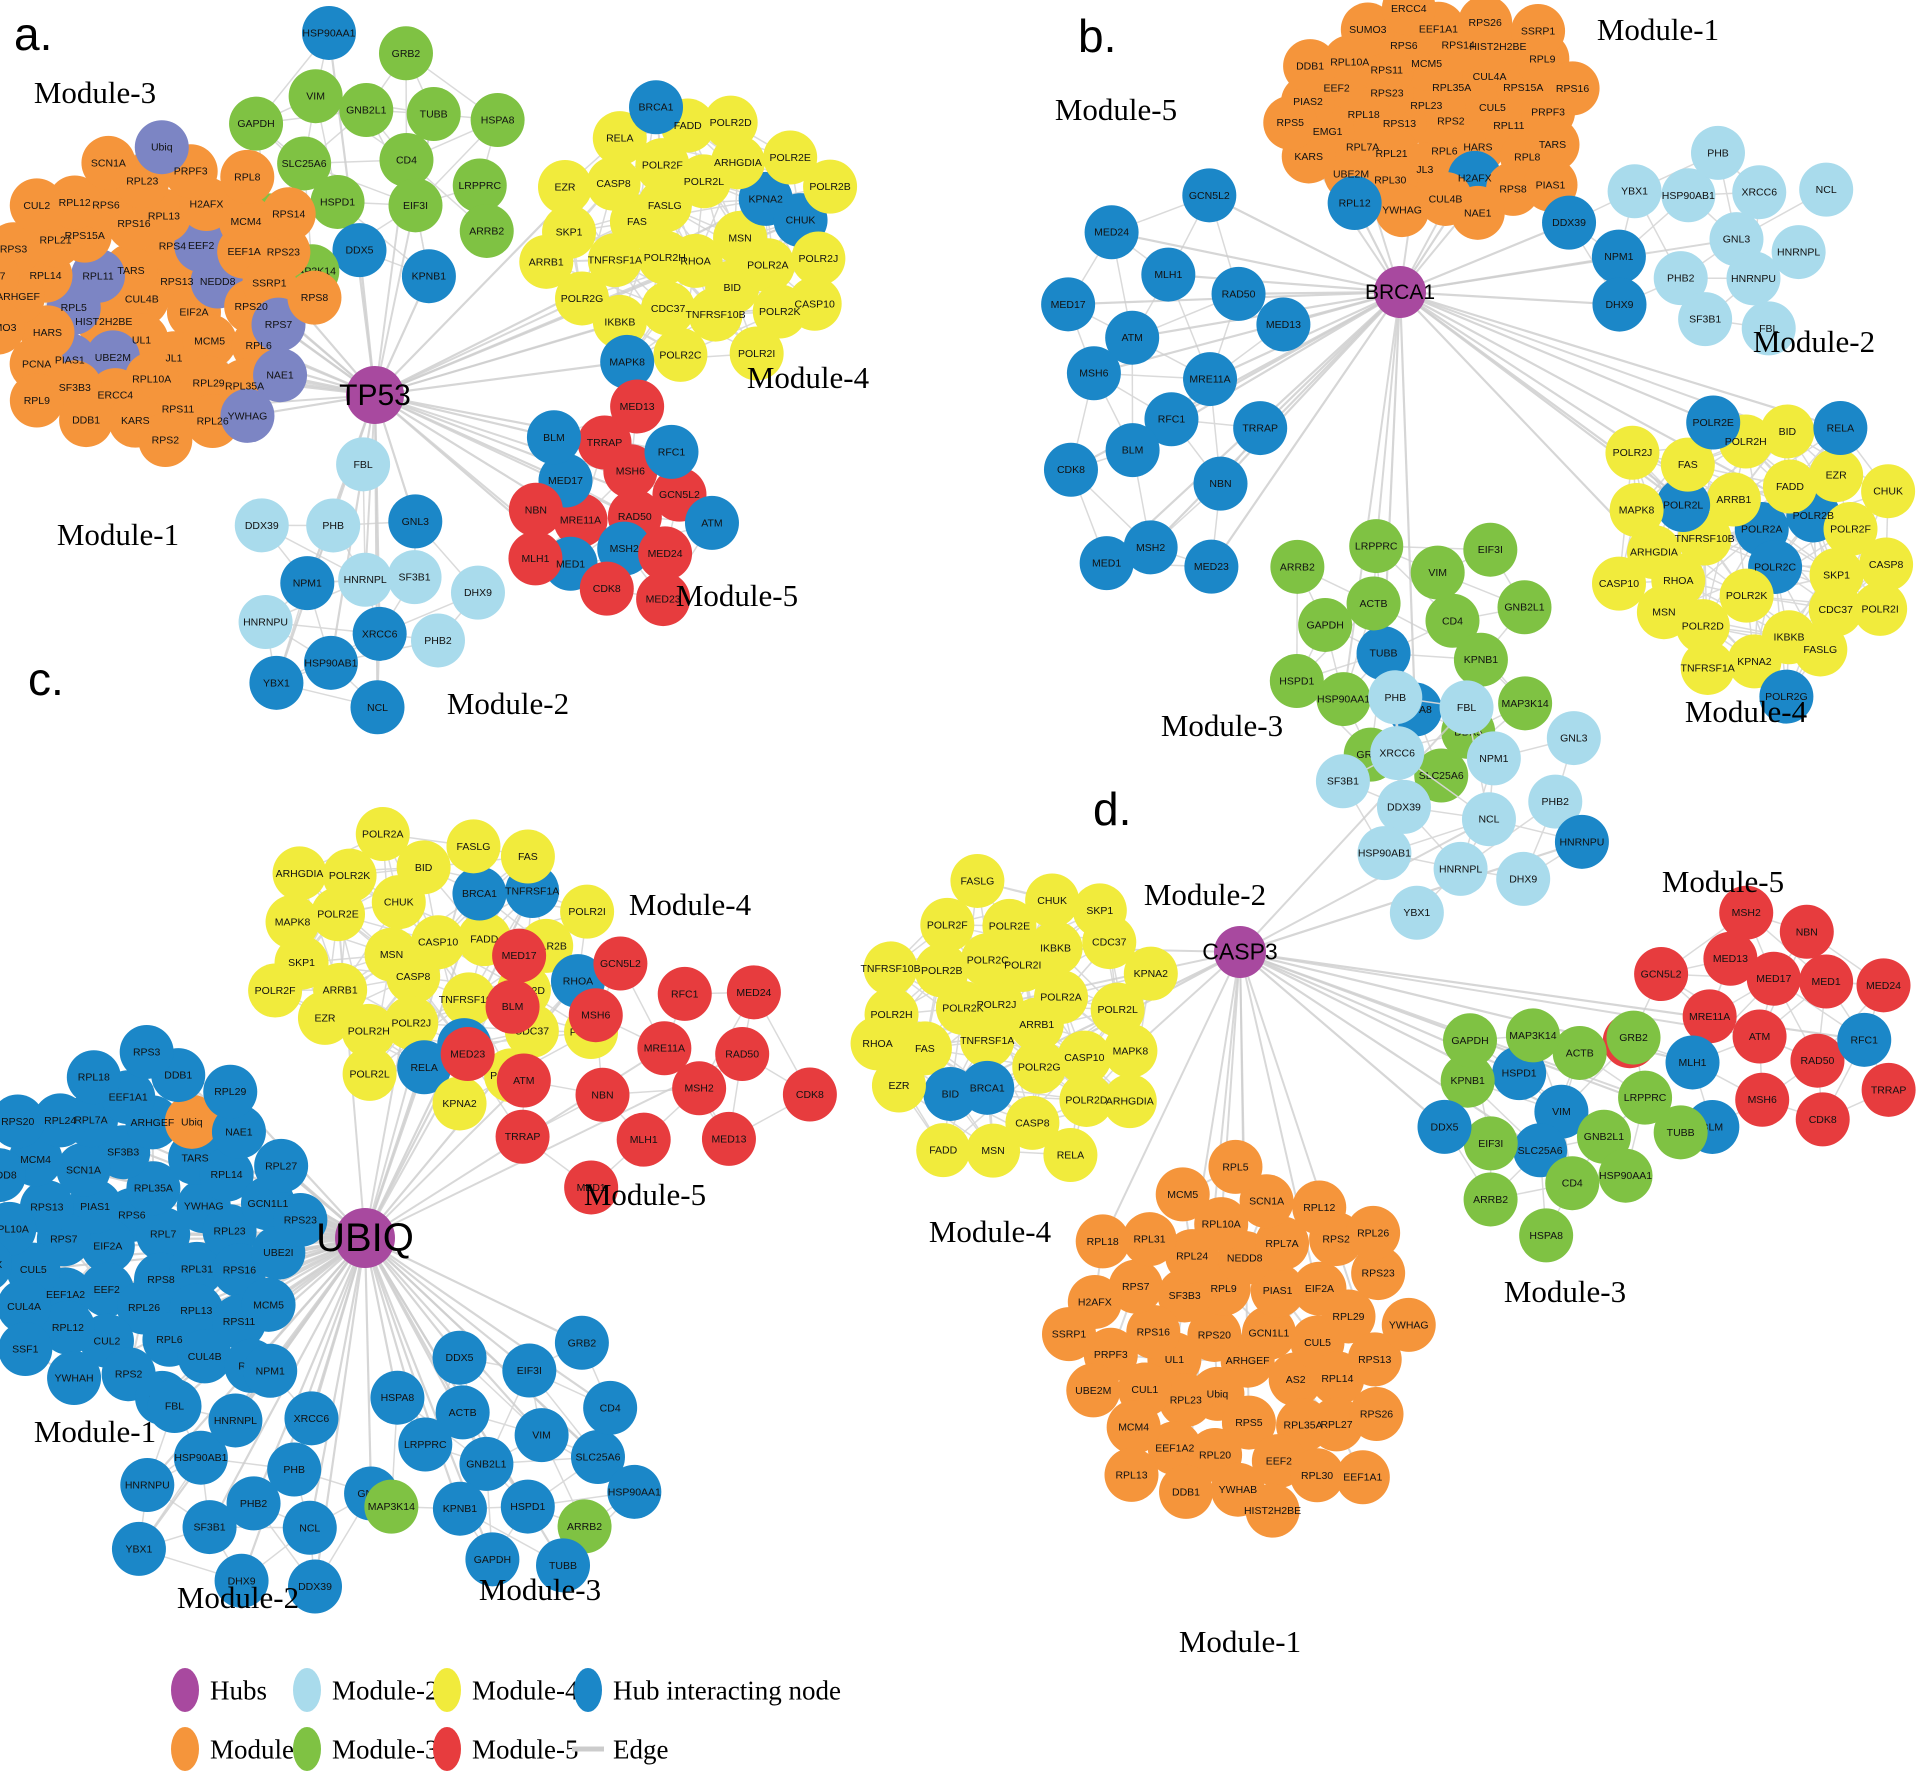  What do you see at coordinates (1680, 278) in the screenshot?
I see `node-PHB2` at bounding box center [1680, 278].